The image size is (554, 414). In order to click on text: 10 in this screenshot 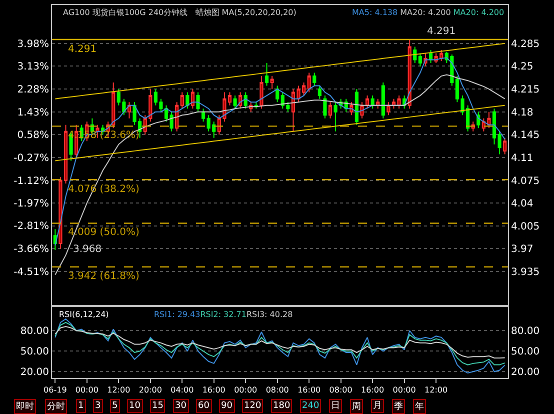, I will do `click(135, 406)`.